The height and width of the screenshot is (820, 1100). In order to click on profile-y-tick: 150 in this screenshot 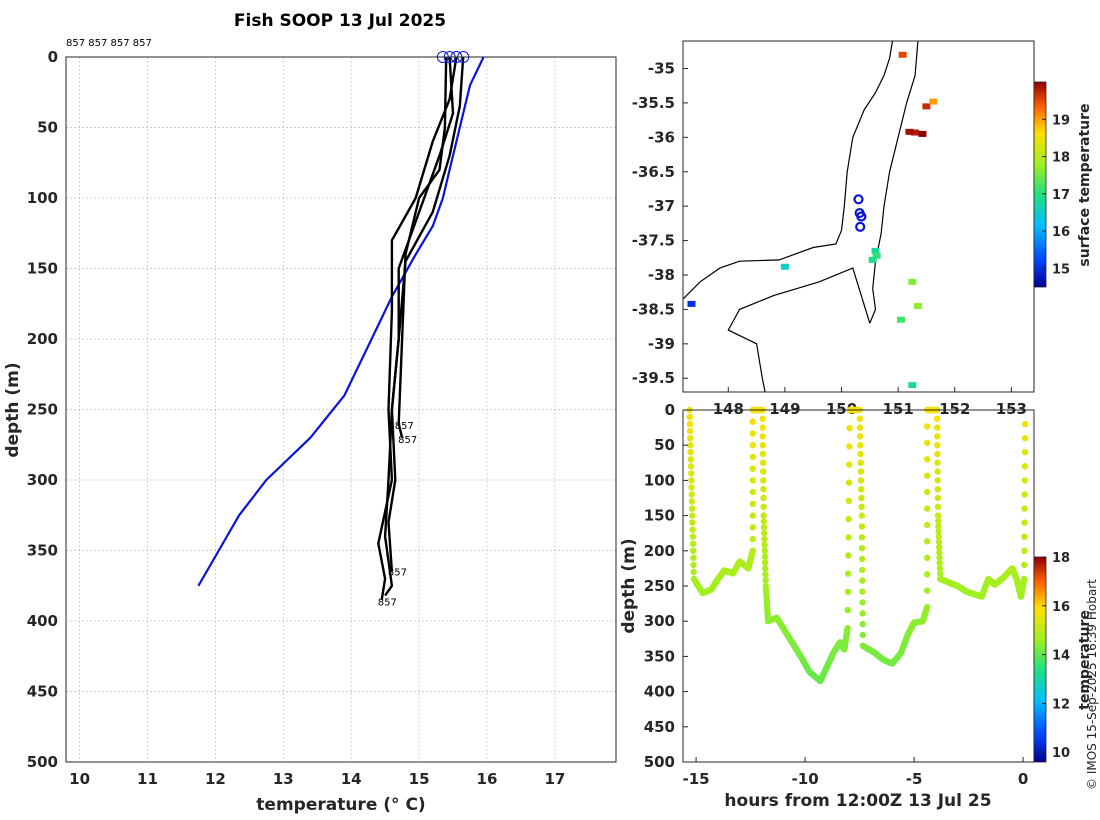, I will do `click(42, 269)`.